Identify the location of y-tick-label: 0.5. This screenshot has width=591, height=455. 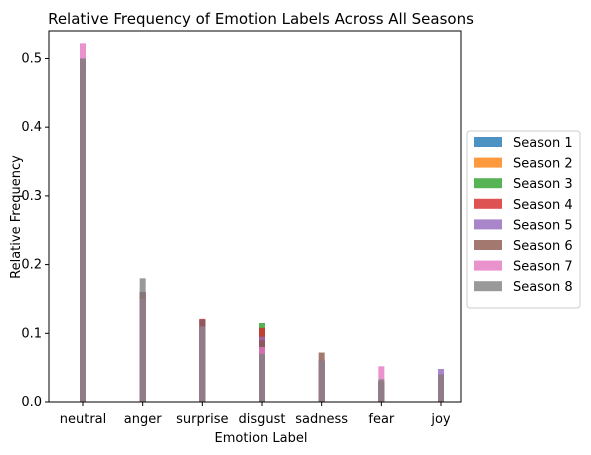
(31, 58).